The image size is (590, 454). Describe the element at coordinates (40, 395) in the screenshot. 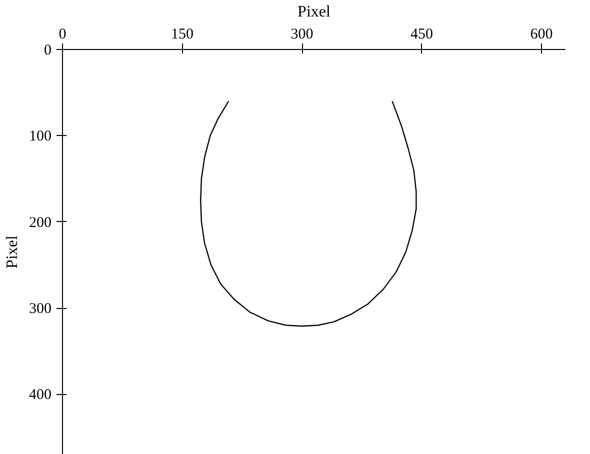

I see `y-tick-label: 400` at that location.